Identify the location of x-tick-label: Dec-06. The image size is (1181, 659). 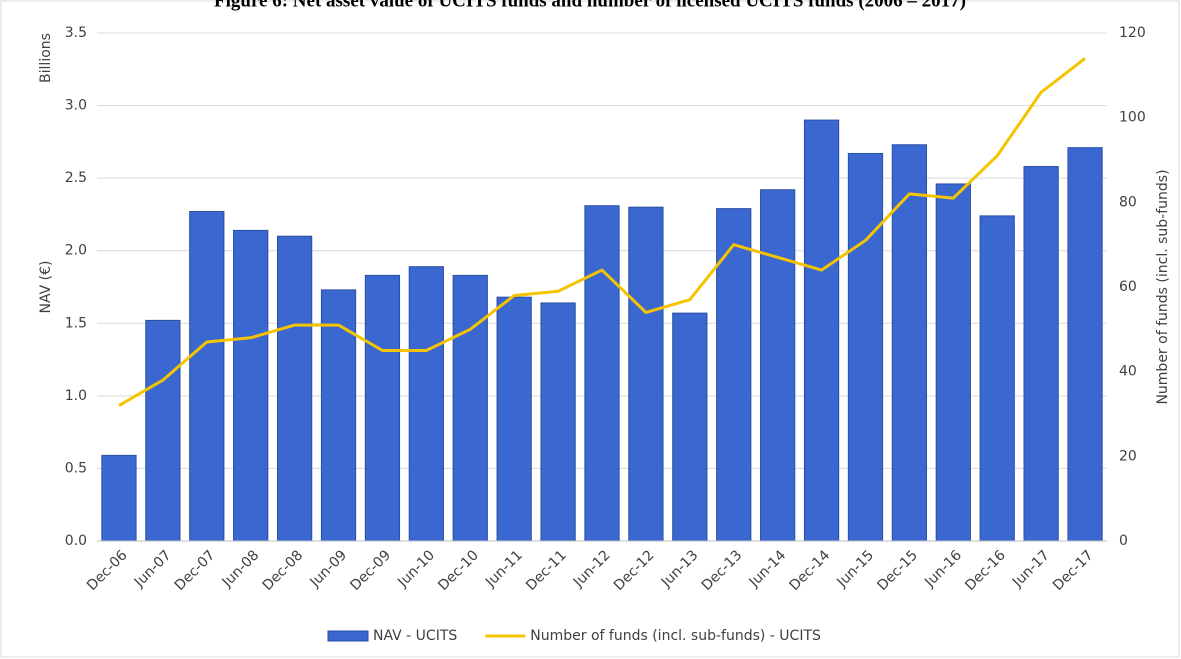
(107, 570).